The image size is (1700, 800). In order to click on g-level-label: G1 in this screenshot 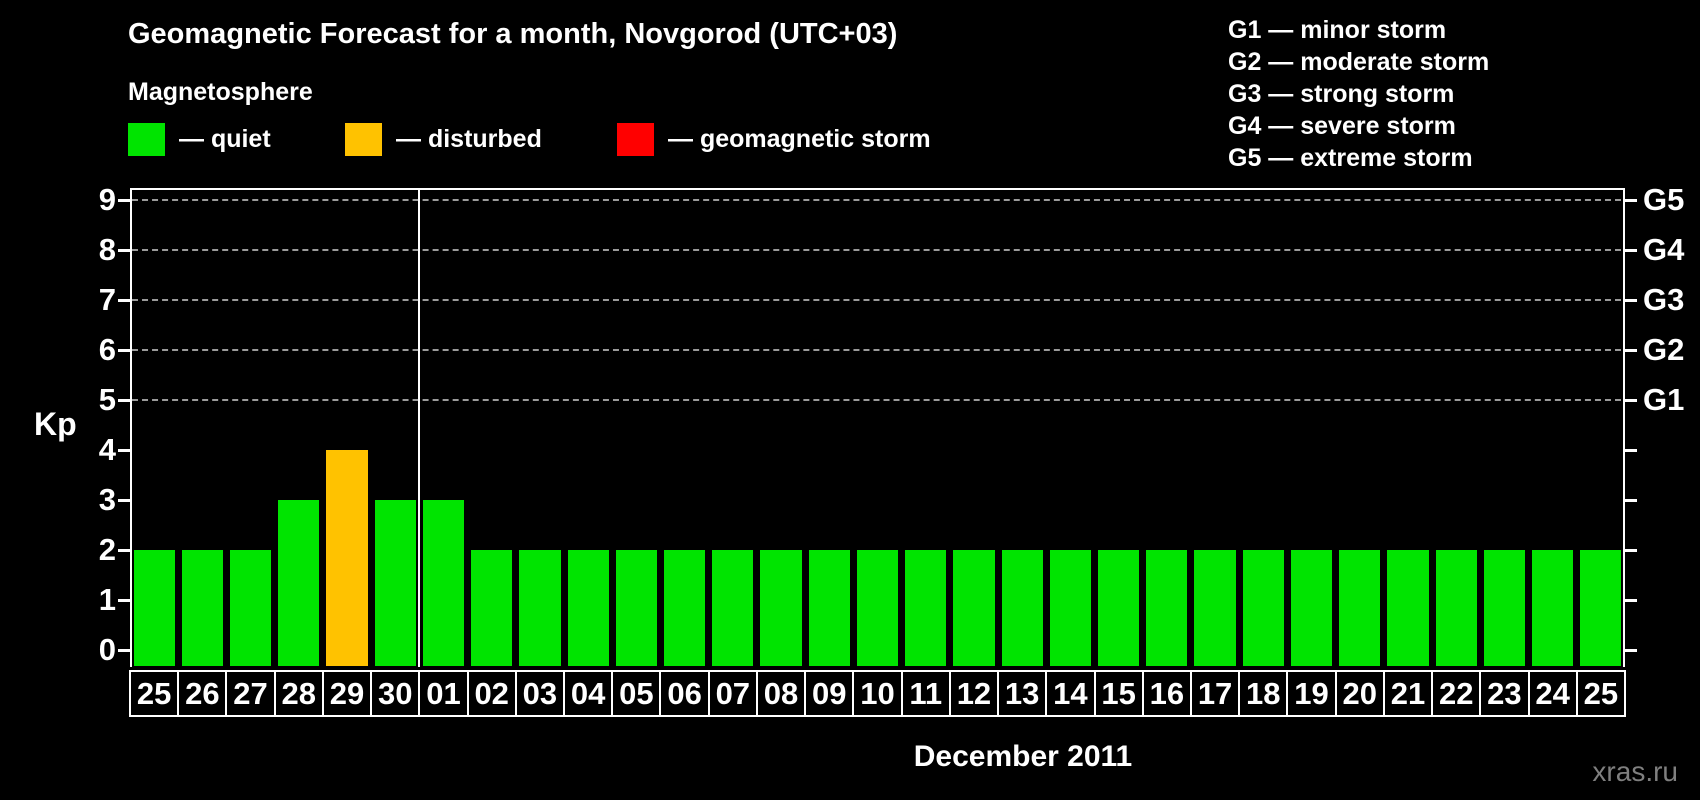, I will do `click(1664, 399)`.